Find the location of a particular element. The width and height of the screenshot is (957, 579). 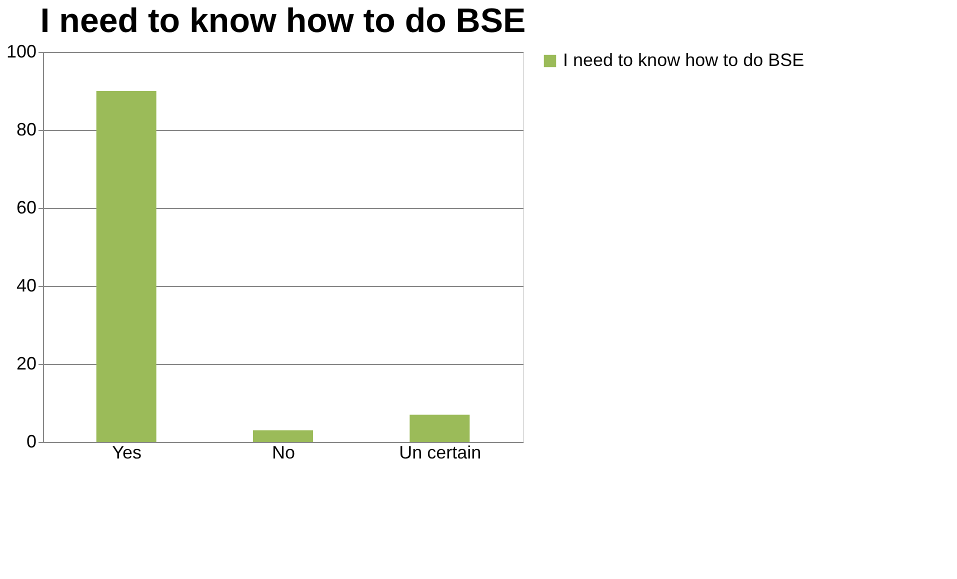

y-tick-label: 80 is located at coordinates (26, 130).